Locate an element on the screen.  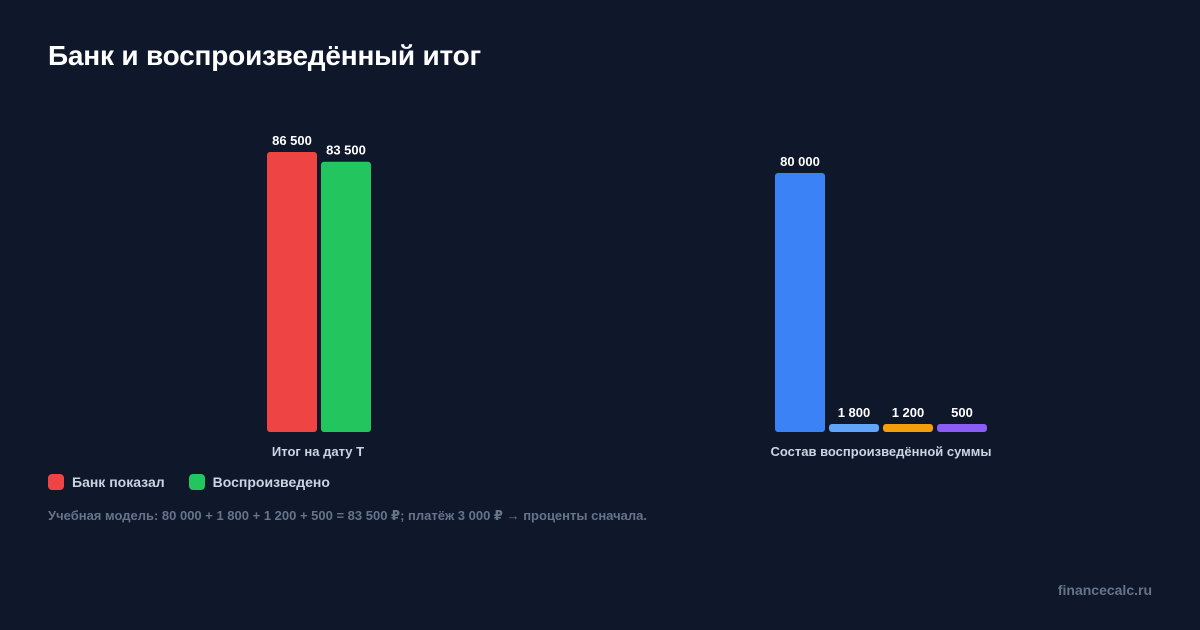
legend-label-bank: Банк показал is located at coordinates (118, 482).